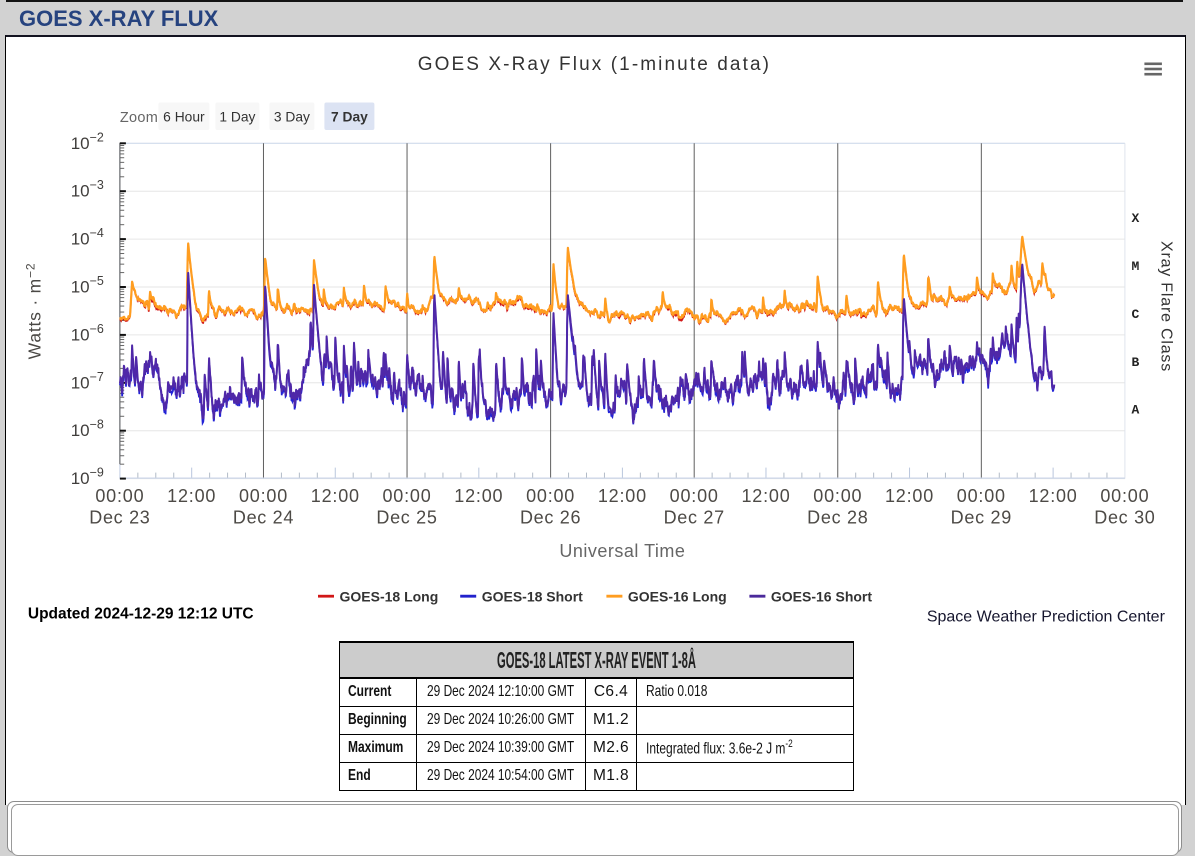 This screenshot has height=856, width=1195. What do you see at coordinates (87, 381) in the screenshot?
I see `svg-text: 10⁻⁷` at bounding box center [87, 381].